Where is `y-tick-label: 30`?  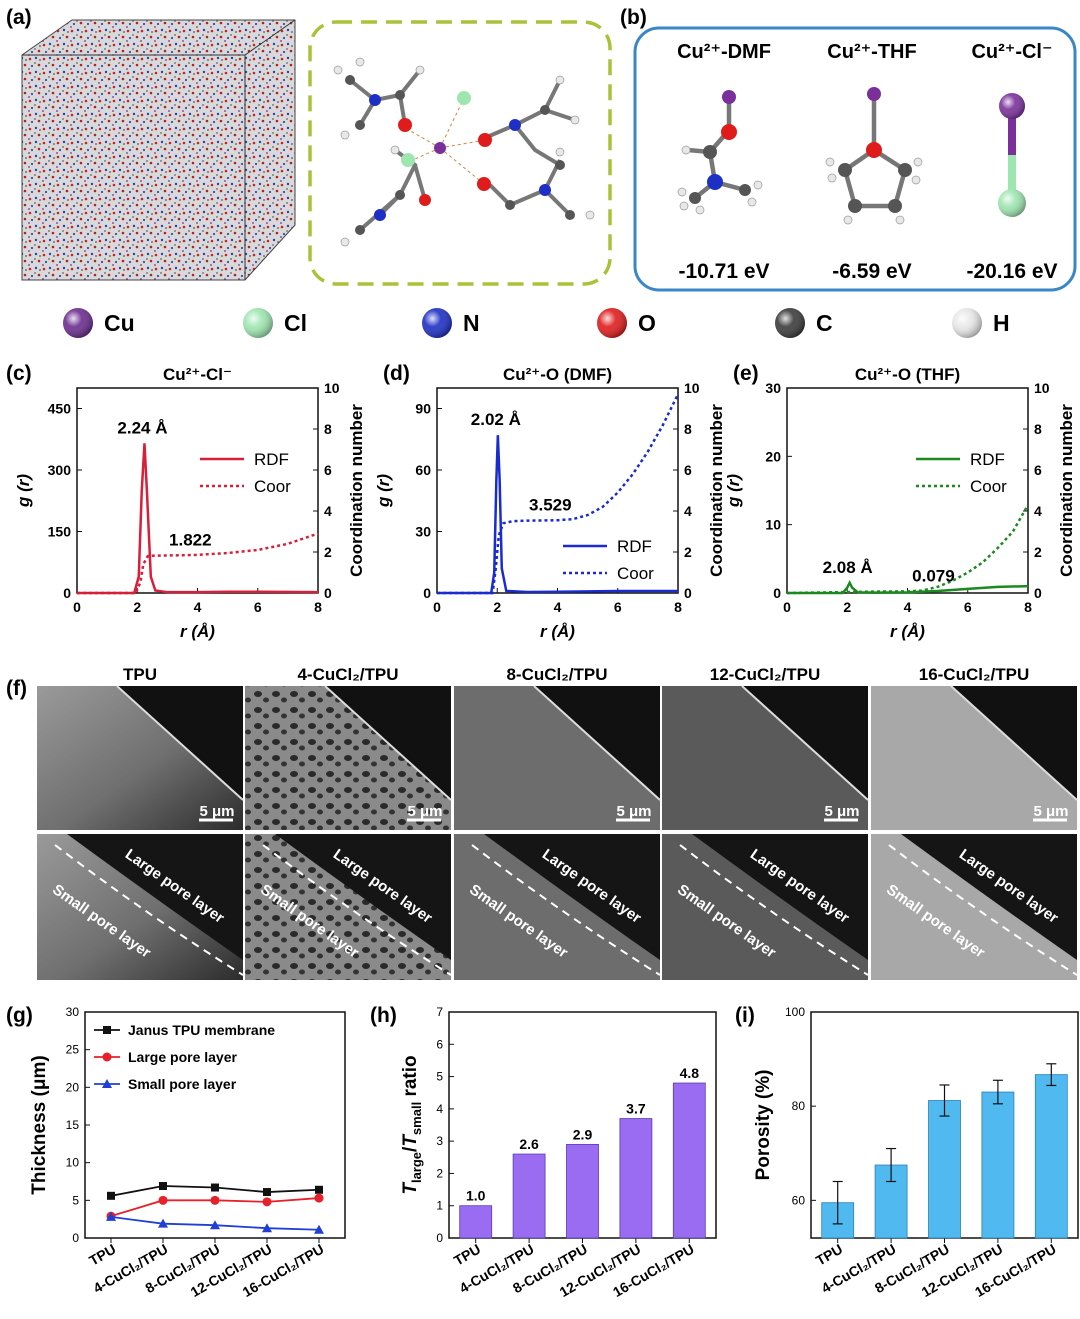 y-tick-label: 30 is located at coordinates (423, 532).